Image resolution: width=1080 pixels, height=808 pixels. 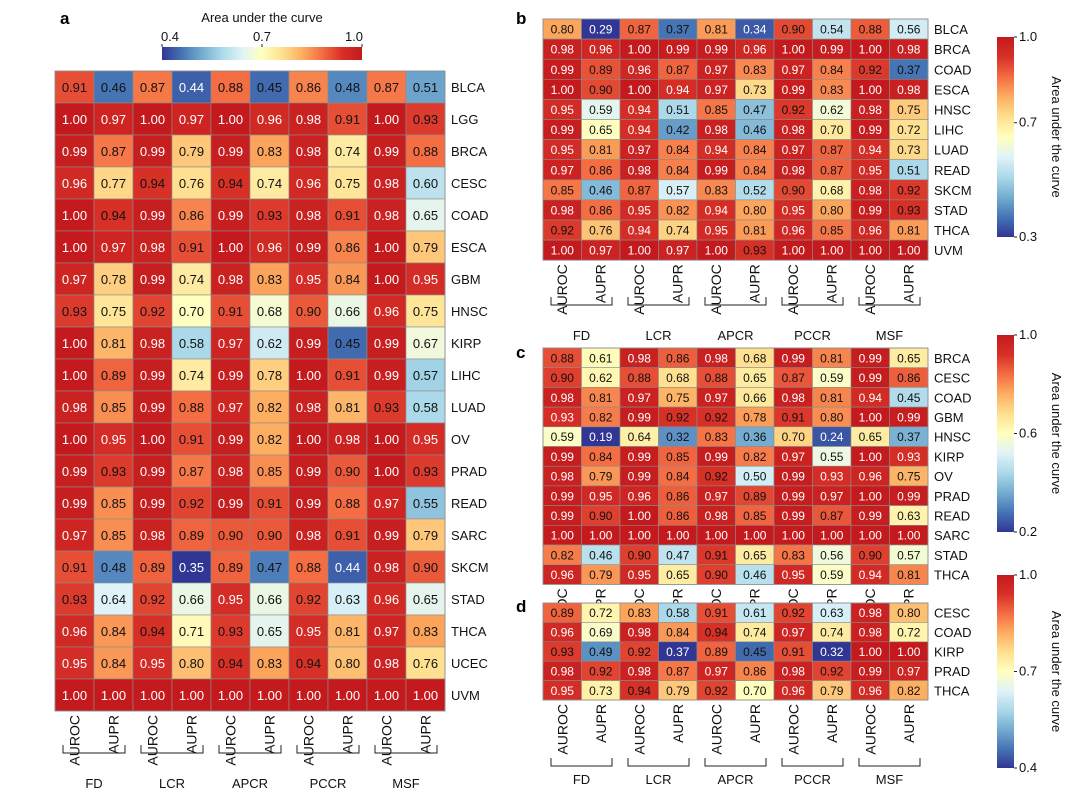 What do you see at coordinates (469, 183) in the screenshot?
I see `row-label: CESC` at bounding box center [469, 183].